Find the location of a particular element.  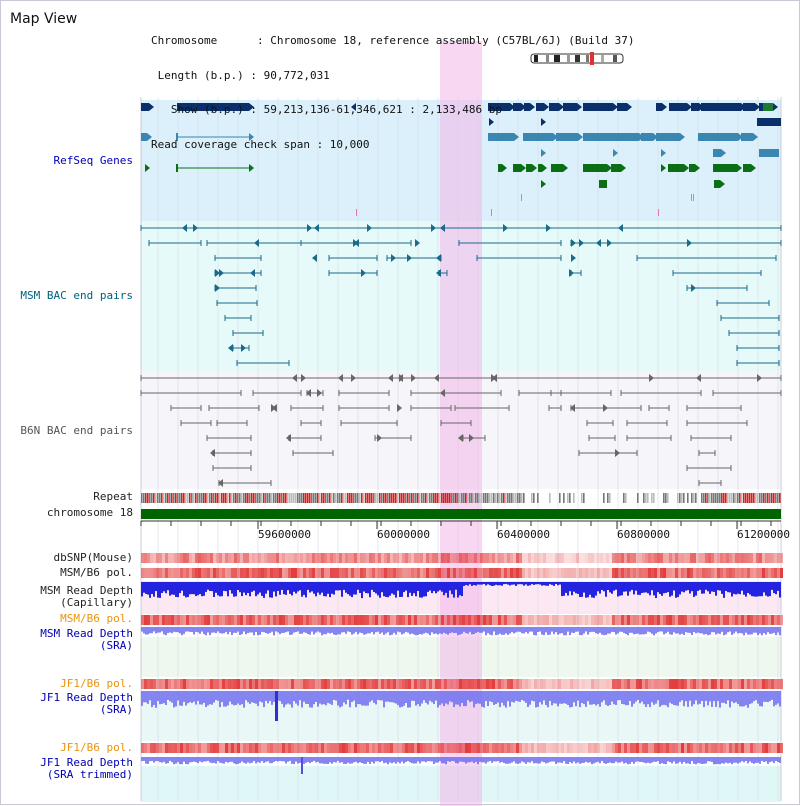

track-label-jf1-depth-trimmed: JF1 Read Depth (SRA trimmed) is located at coordinates (86, 769).